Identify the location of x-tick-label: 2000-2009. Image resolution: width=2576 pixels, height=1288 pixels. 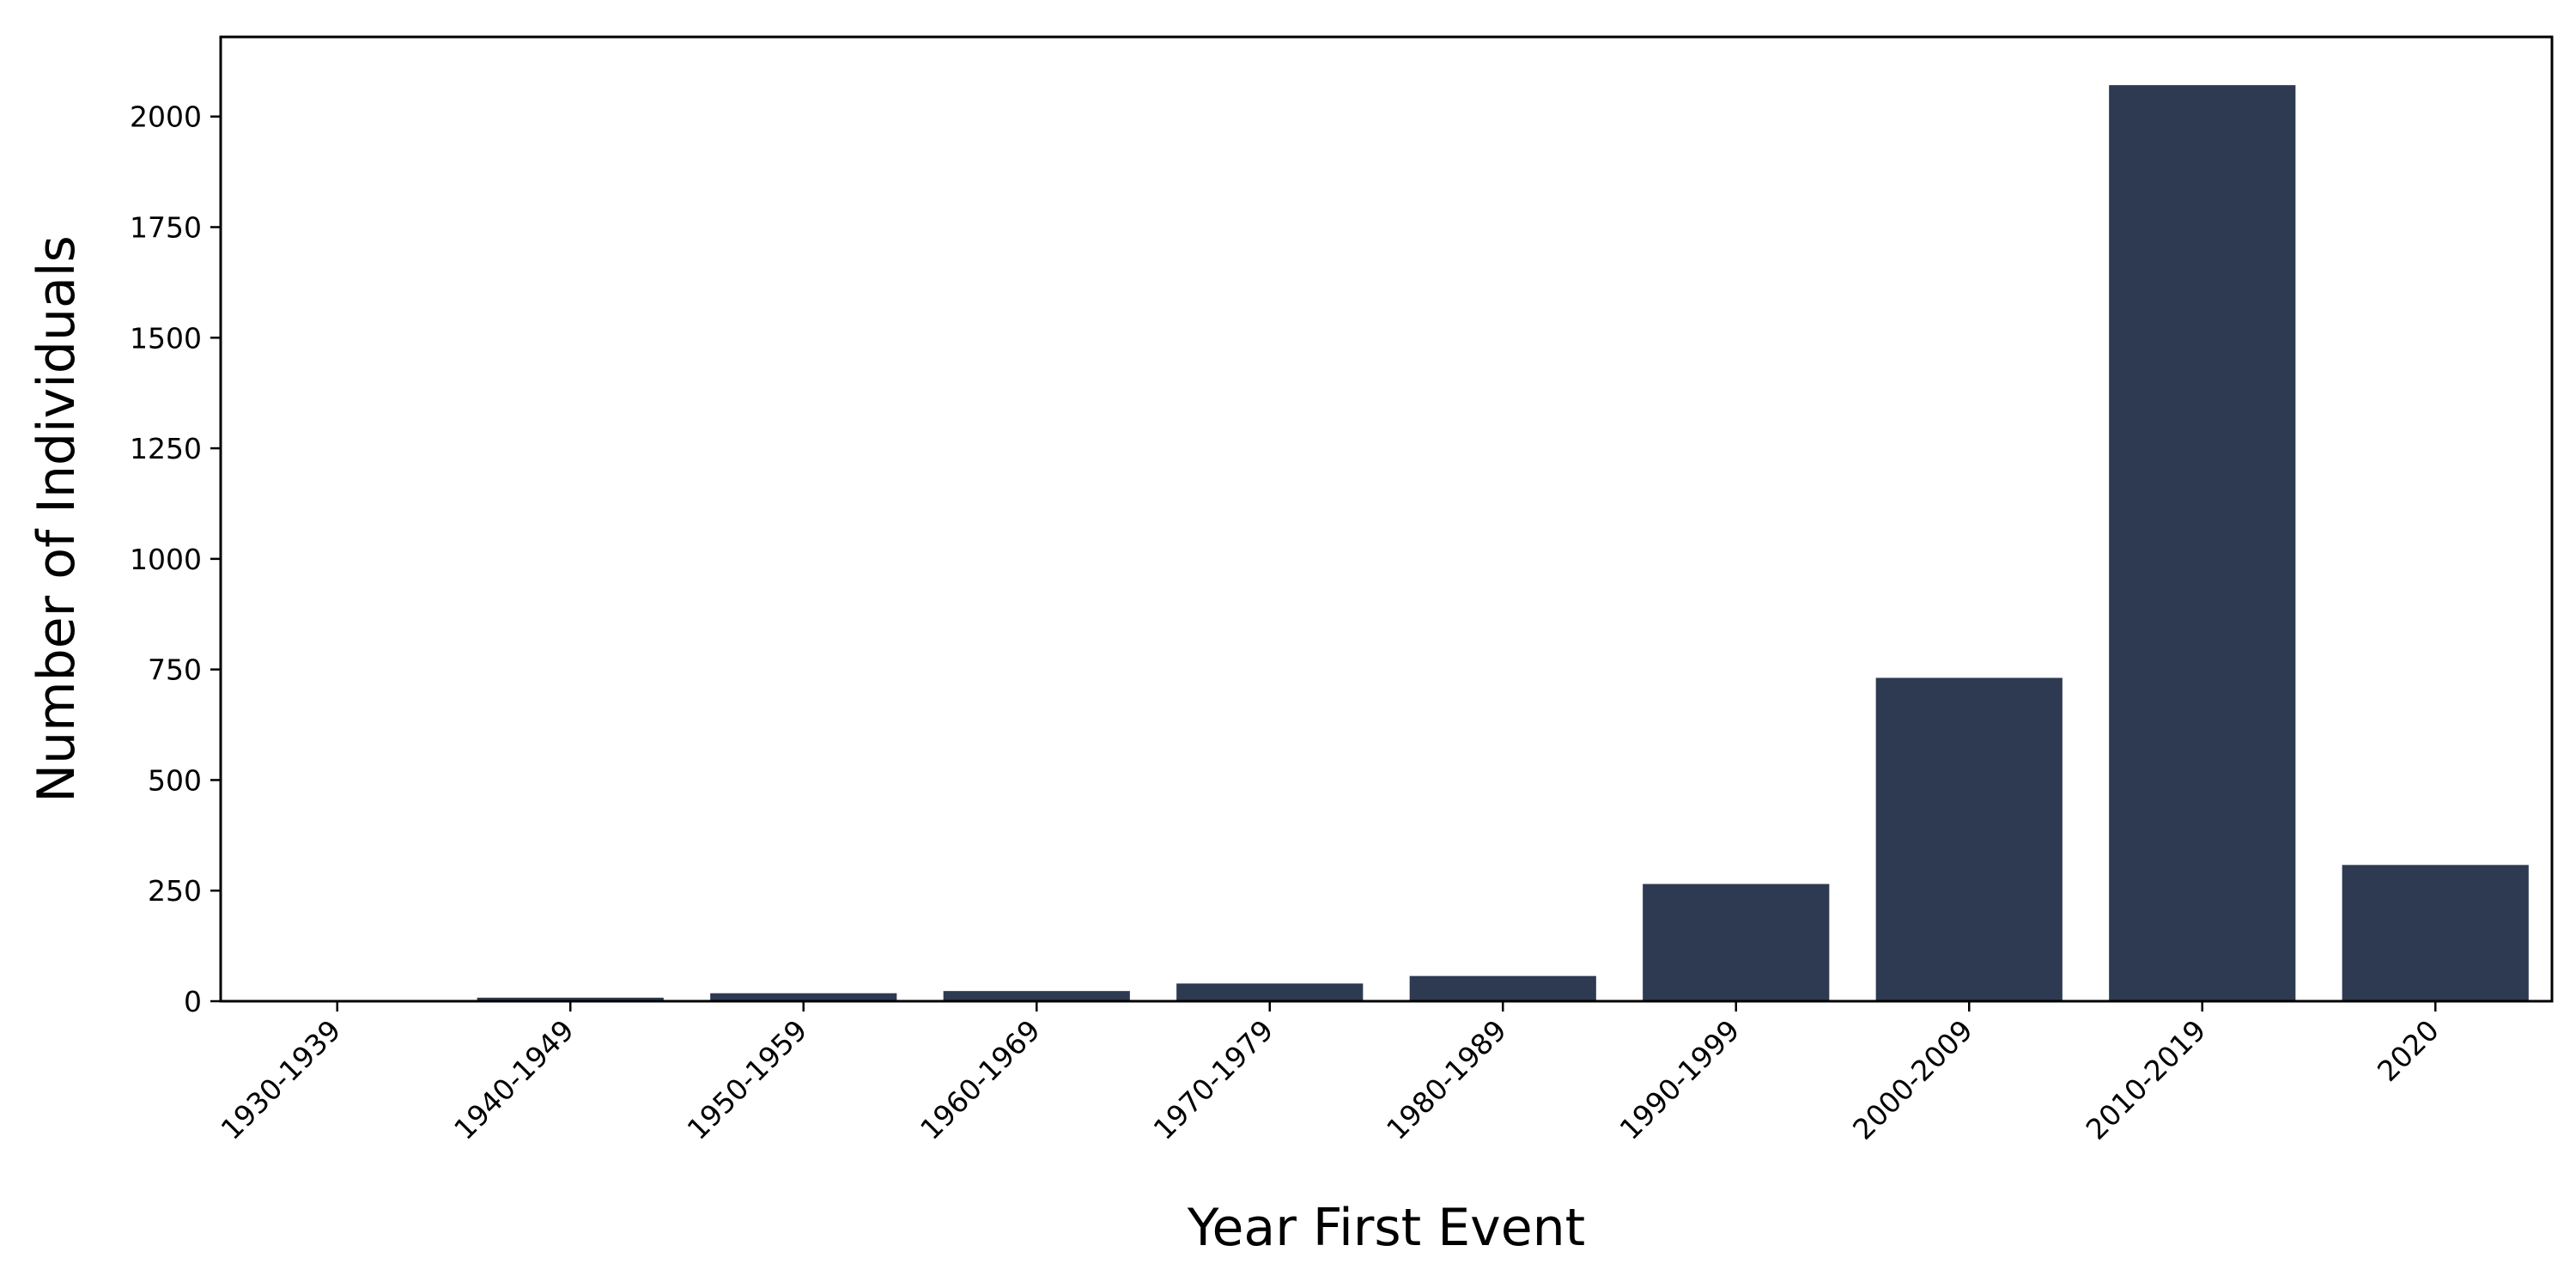
(1912, 1079).